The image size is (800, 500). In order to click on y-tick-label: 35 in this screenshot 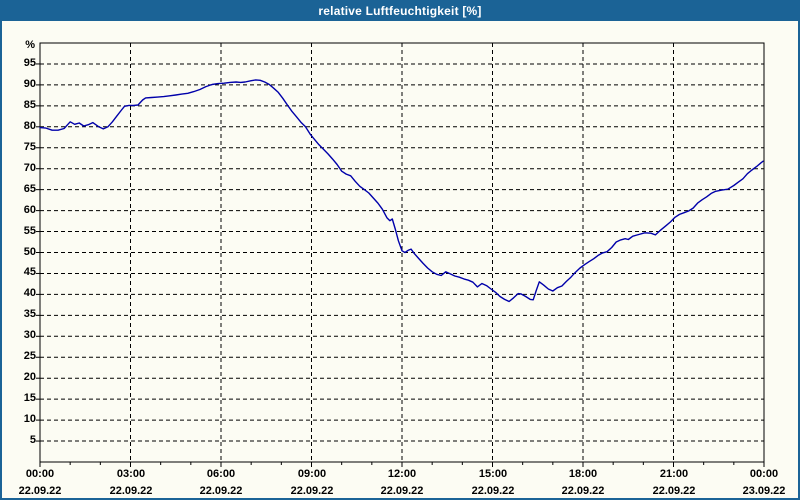, I will do `click(29, 314)`.